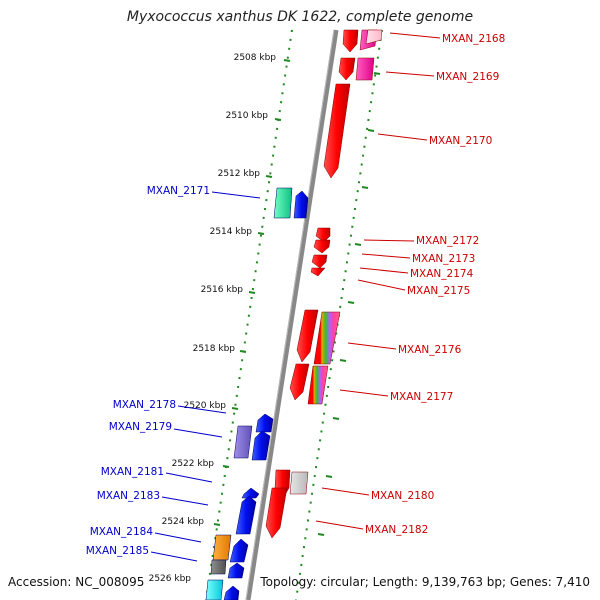  I want to click on gene-arrow-mxan-2176b, so click(327, 338).